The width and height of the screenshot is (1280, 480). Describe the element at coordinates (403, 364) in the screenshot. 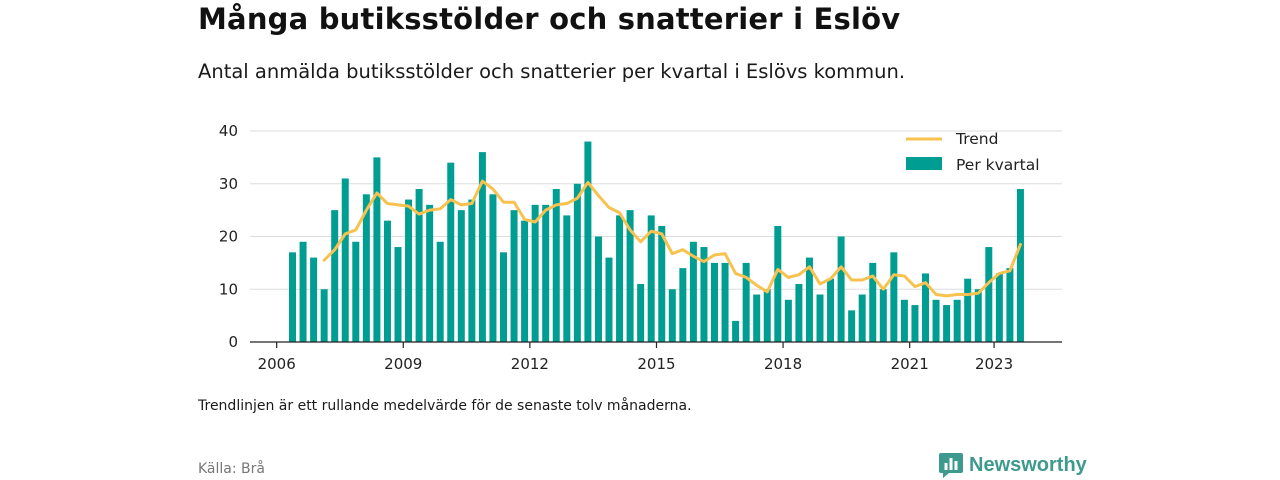

I see `x-tick-label: 2009` at that location.